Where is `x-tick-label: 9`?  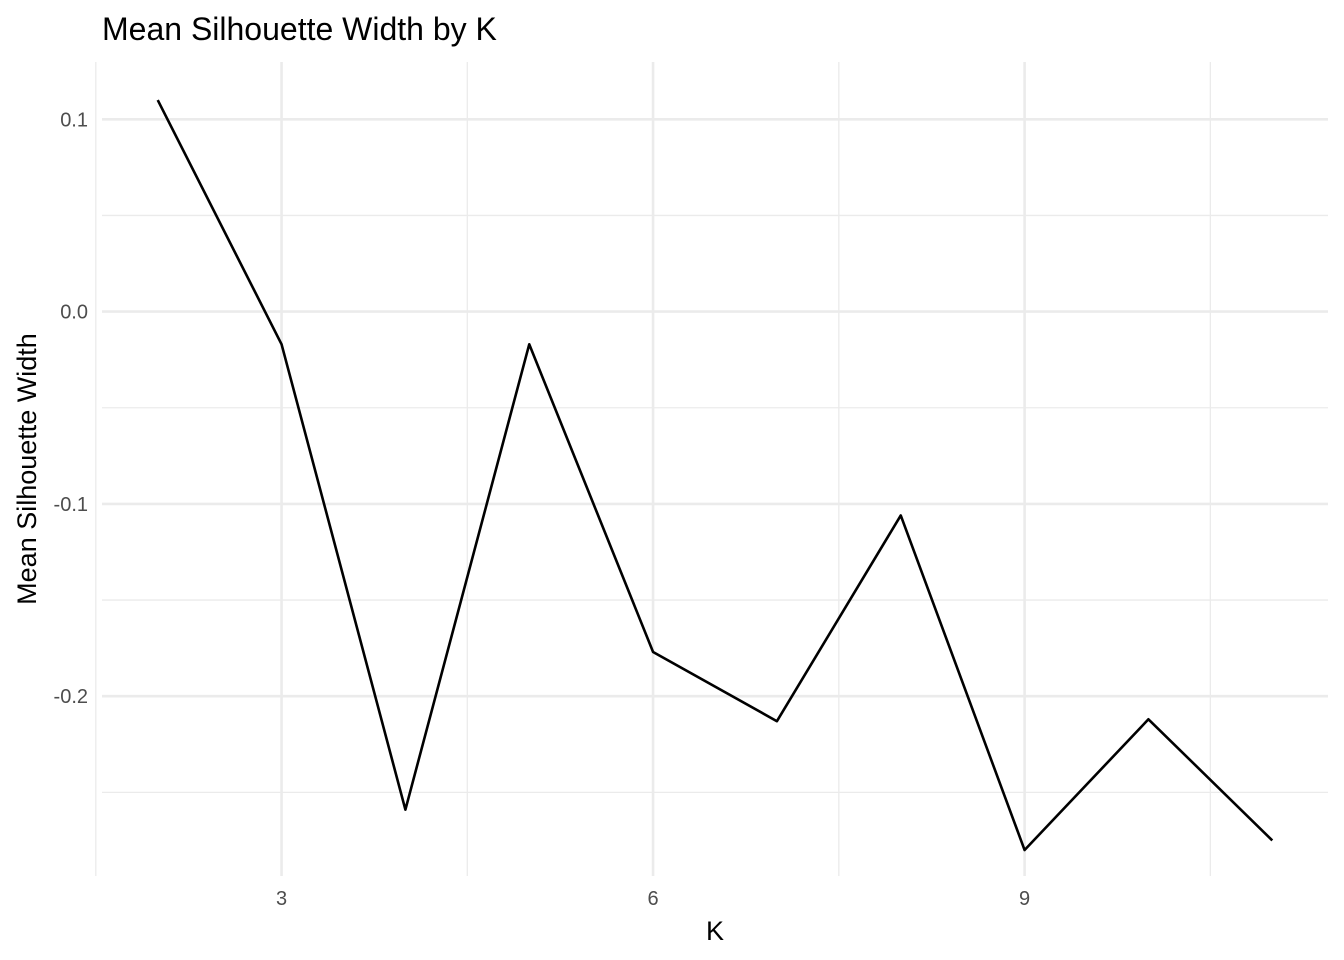 x-tick-label: 9 is located at coordinates (1024, 899).